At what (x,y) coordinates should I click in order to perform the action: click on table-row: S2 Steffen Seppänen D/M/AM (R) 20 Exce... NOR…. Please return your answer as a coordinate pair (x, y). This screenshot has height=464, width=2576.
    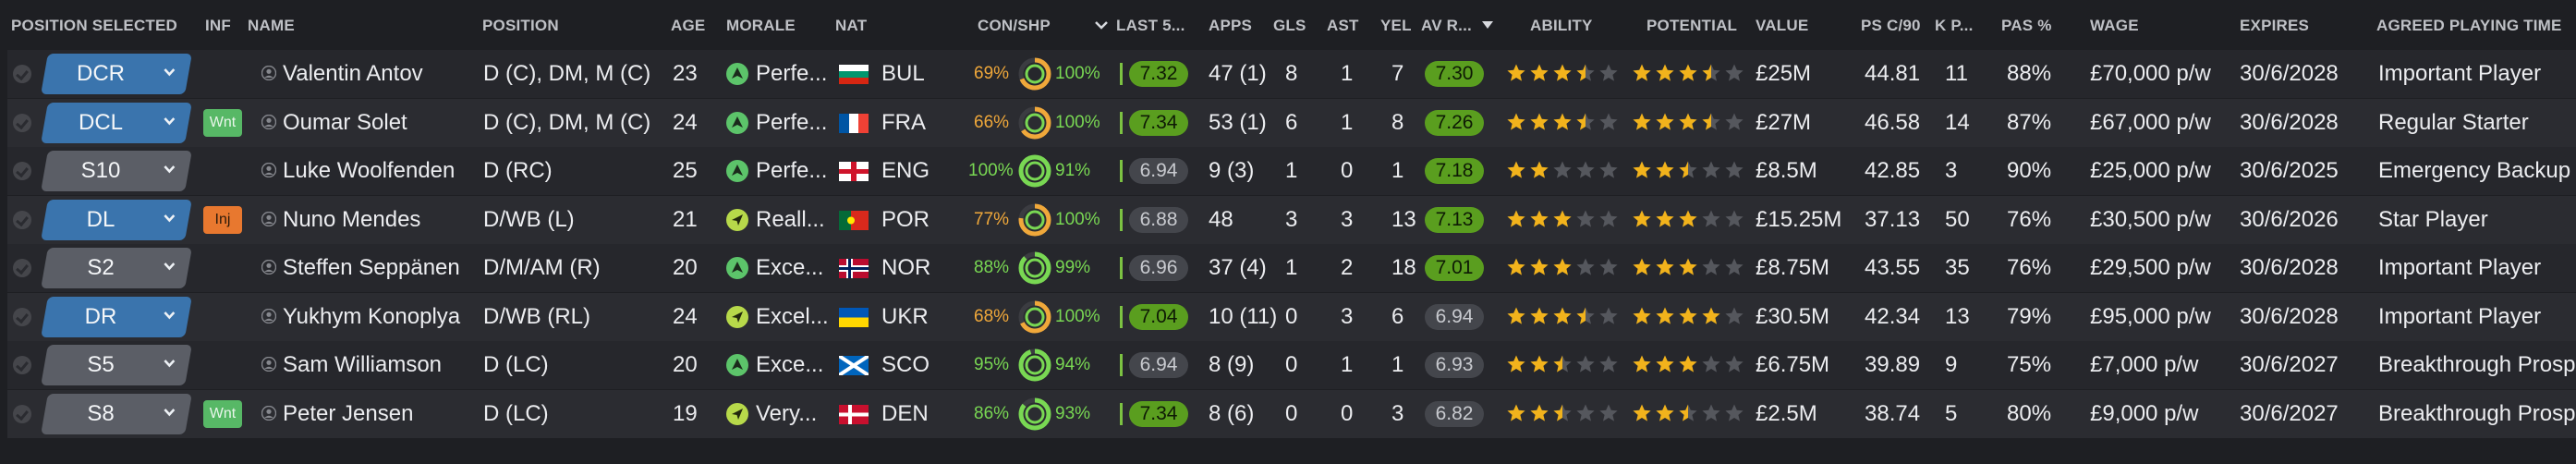
    Looking at the image, I should click on (1291, 268).